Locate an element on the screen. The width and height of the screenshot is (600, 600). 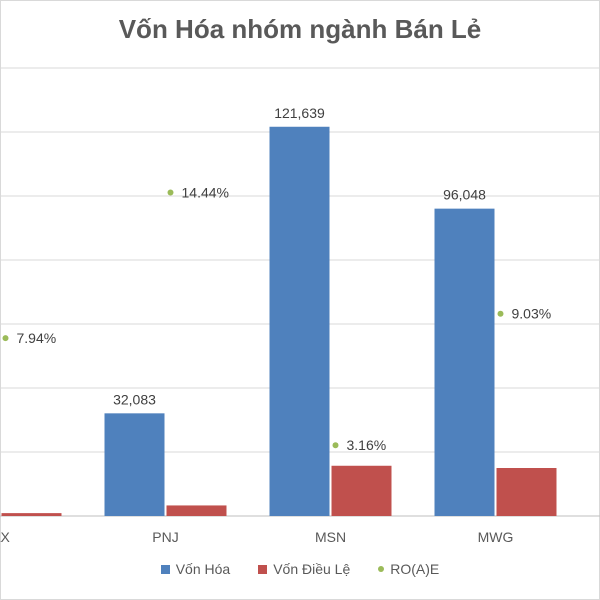
chart-legend: Vốn Hóa Vốn Điều Lệ RO(A)E is located at coordinates (300, 569).